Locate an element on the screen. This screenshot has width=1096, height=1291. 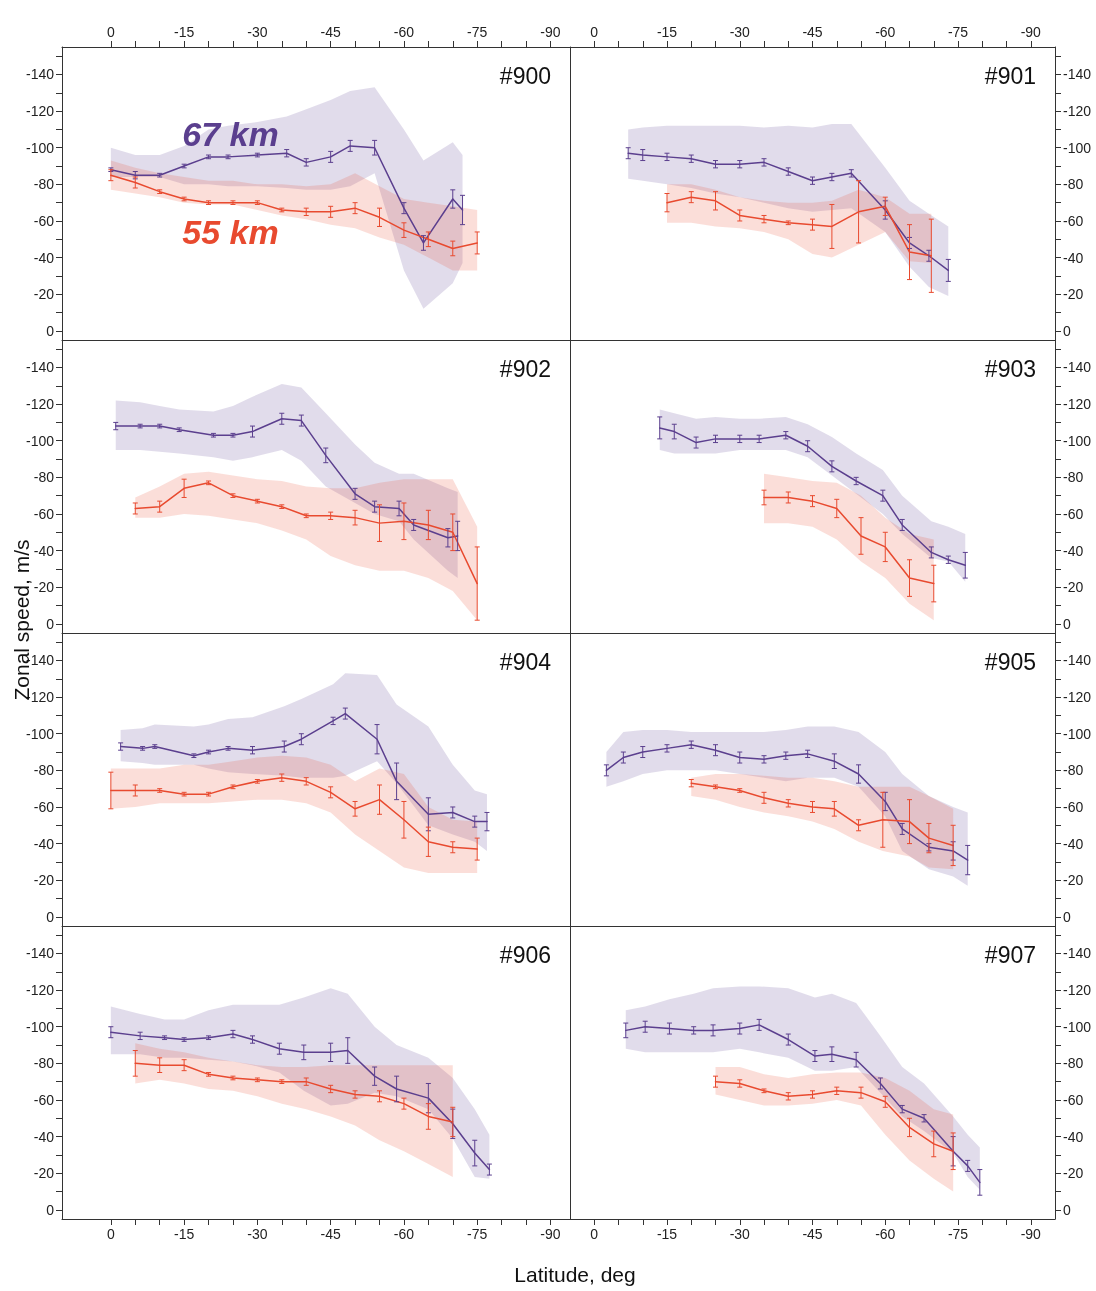
x-axis-title: Latitude, deg is located at coordinates (575, 1275).